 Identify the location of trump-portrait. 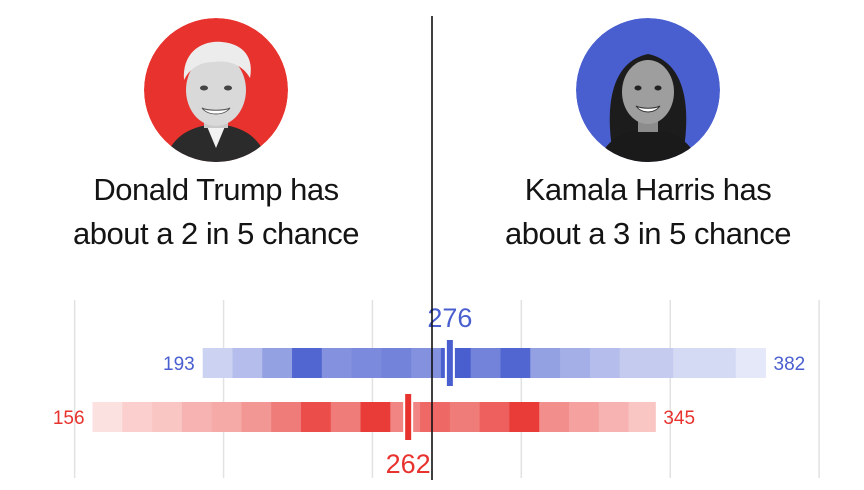
(216, 90).